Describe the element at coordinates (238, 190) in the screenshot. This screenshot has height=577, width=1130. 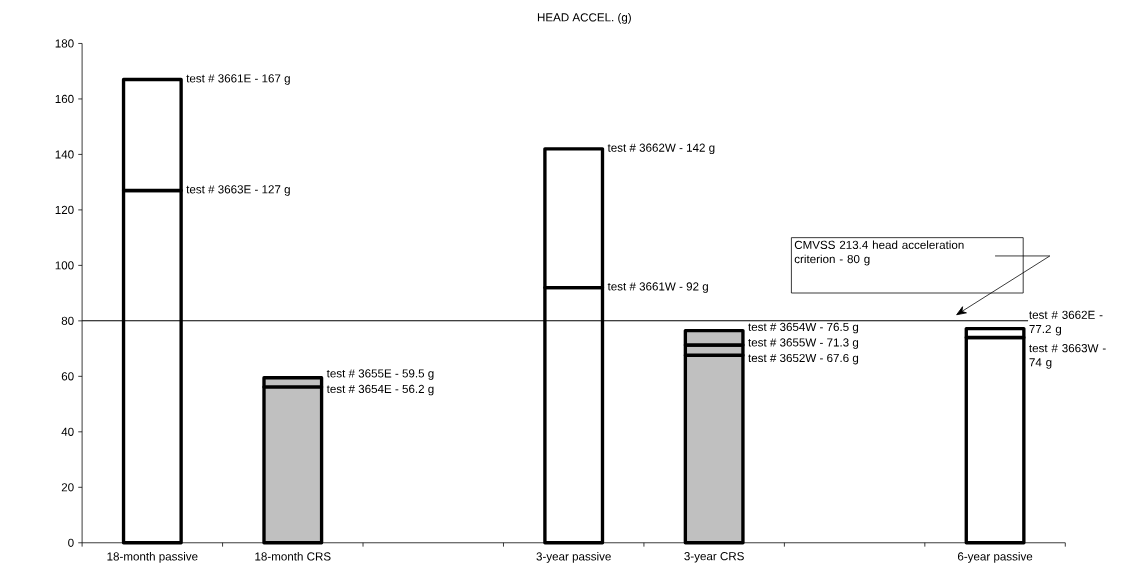
I see `annotation: test # 3663E - 127 g` at that location.